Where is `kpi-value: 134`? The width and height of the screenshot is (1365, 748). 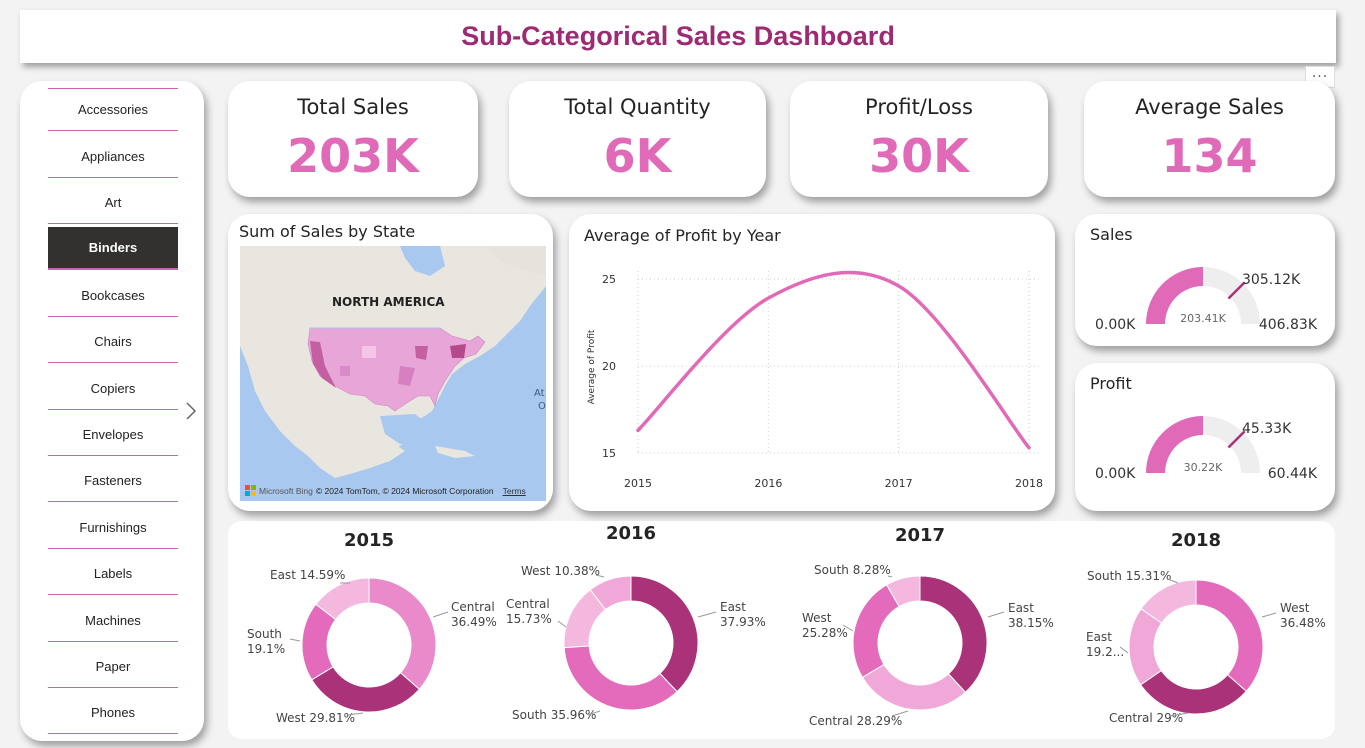 kpi-value: 134 is located at coordinates (1209, 156).